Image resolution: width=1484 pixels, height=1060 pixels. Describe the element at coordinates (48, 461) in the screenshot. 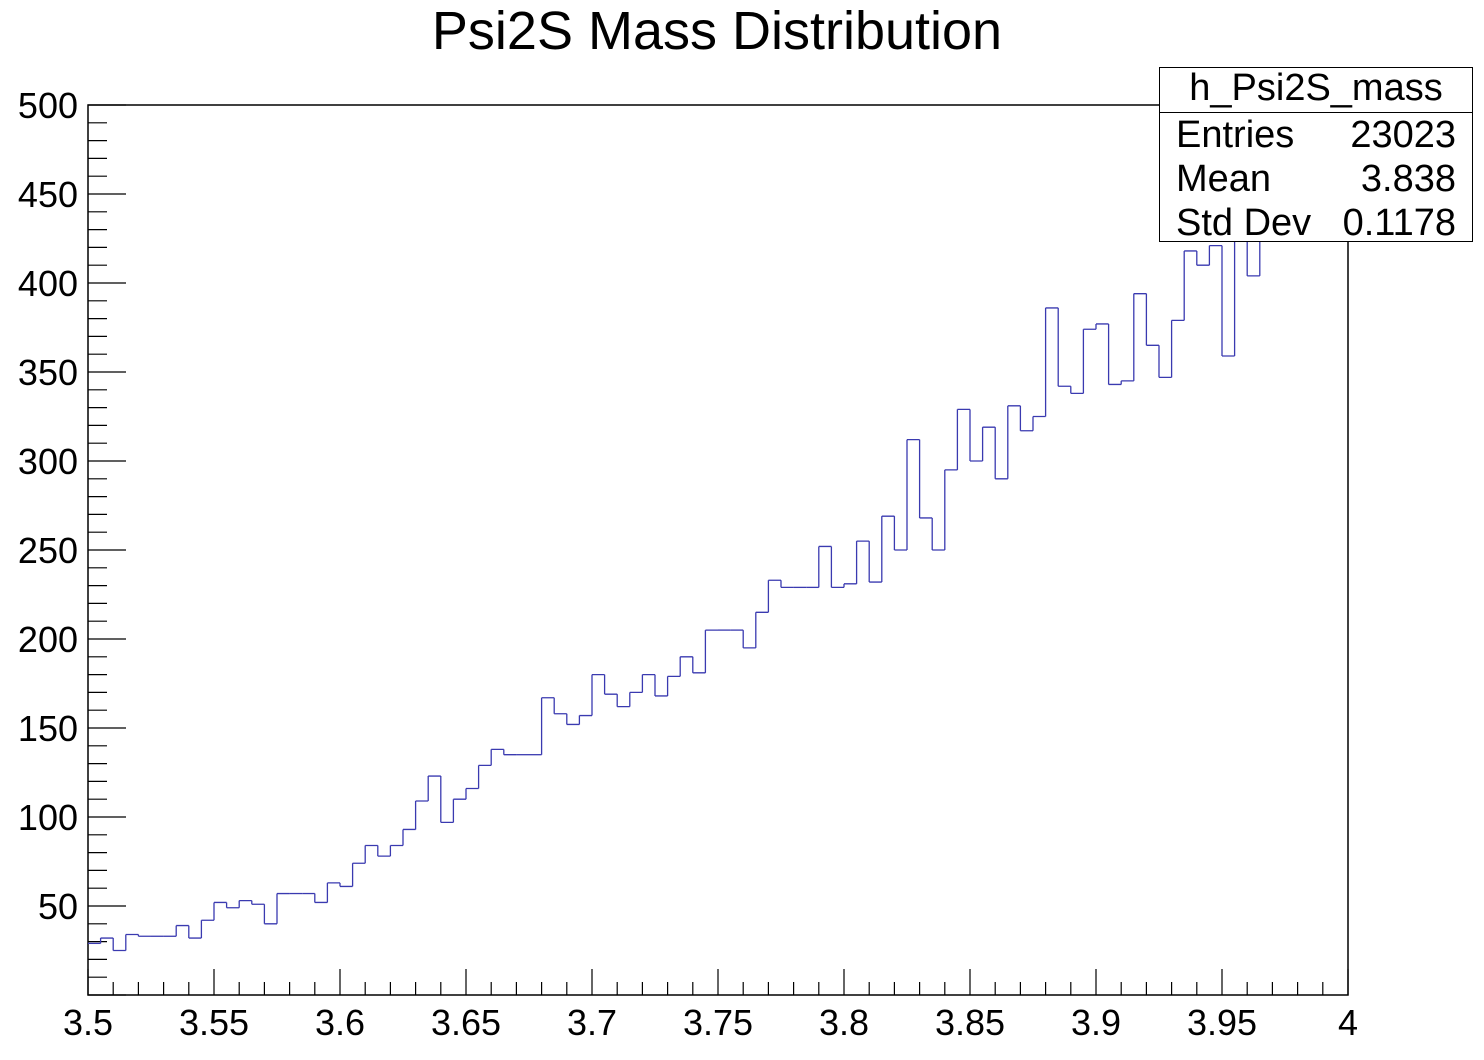

I see `y-tick-label: 300` at that location.